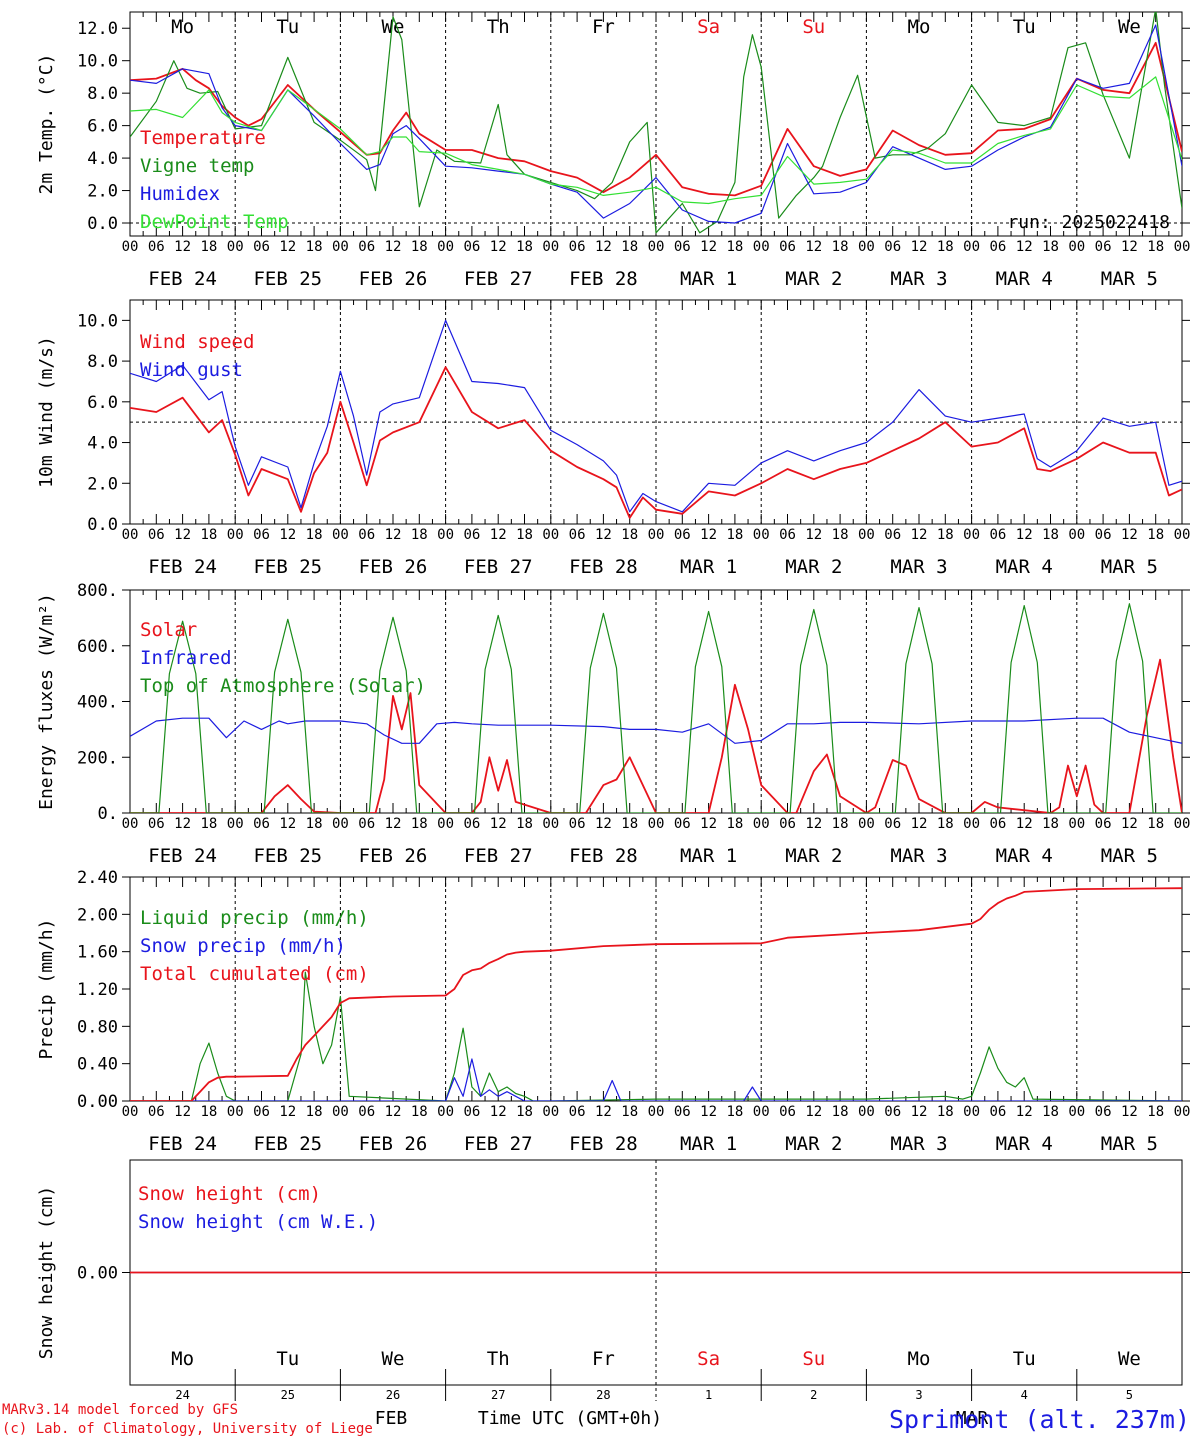  Describe the element at coordinates (46, 1272) in the screenshot. I see `y-axis-label: Snow height (cm)` at that location.